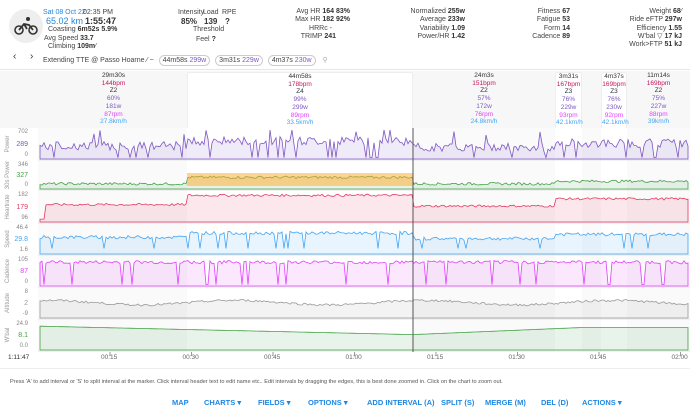 This screenshot has width=690, height=415. What do you see at coordinates (21, 239) in the screenshot?
I see `panel-current: 29.8` at bounding box center [21, 239].